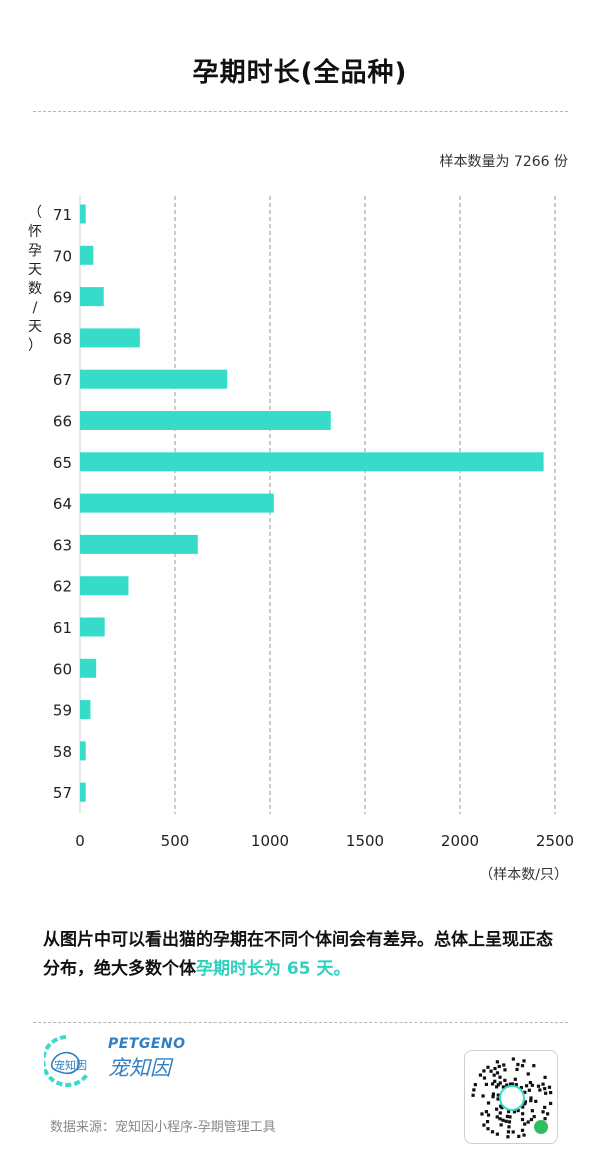 The image size is (600, 1169). I want to click on y-tick-label: 65, so click(62, 463).